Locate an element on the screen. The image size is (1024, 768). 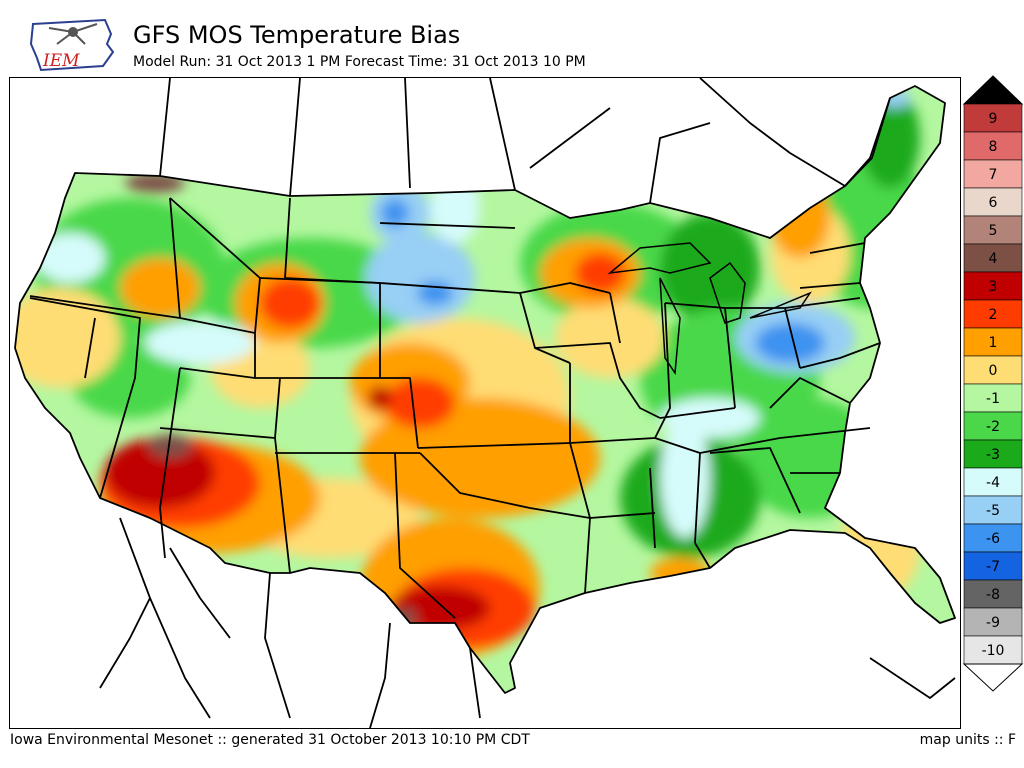
colorbar-label: 3 is located at coordinates (993, 287).